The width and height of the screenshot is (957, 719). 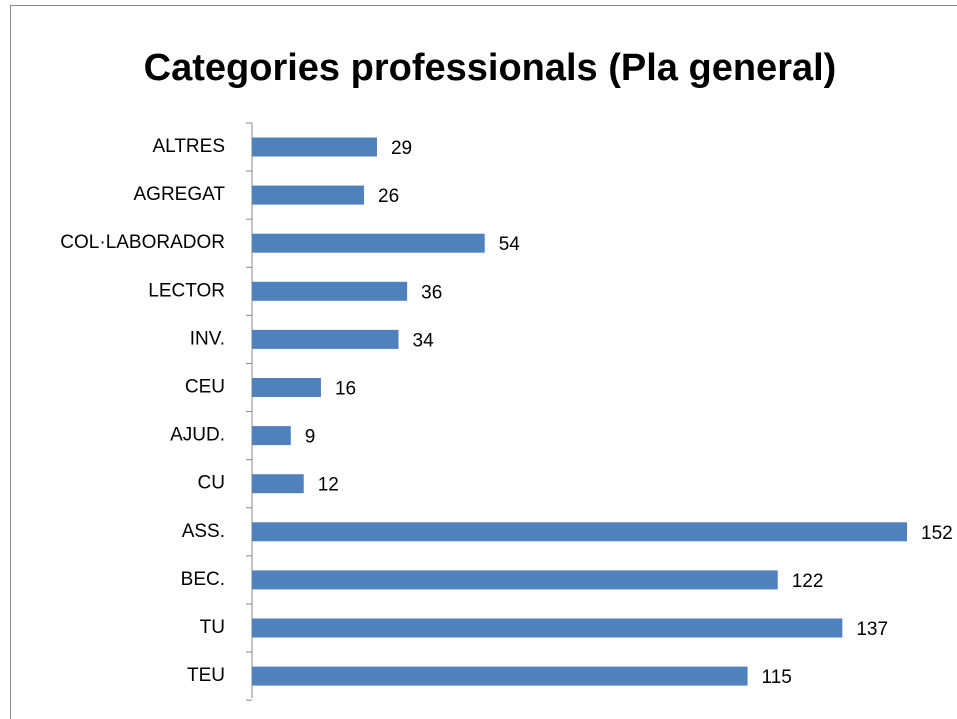 What do you see at coordinates (142, 242) in the screenshot?
I see `category-label: COL·LABORADOR` at bounding box center [142, 242].